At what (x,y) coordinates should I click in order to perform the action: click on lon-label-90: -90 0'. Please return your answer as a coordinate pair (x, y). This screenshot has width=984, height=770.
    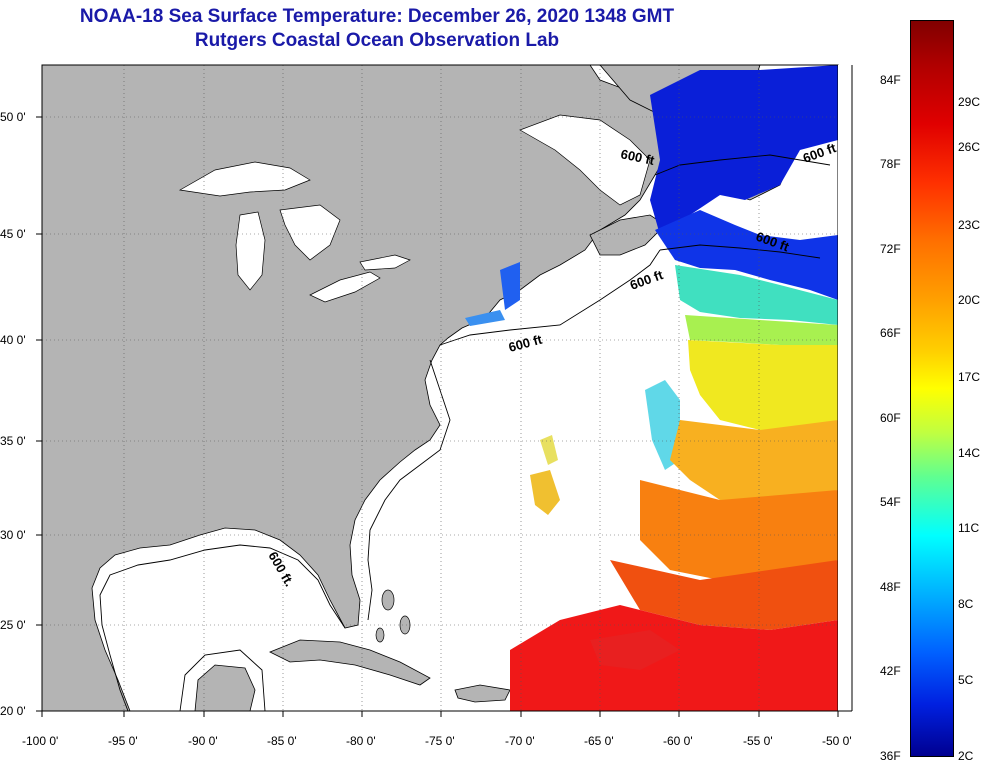
    Looking at the image, I should click on (203, 741).